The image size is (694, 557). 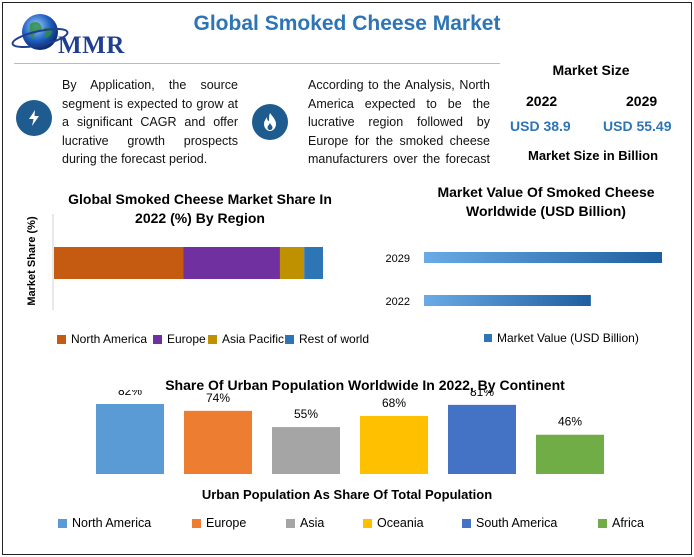 I want to click on bar-segment-europe, so click(x=231, y=263).